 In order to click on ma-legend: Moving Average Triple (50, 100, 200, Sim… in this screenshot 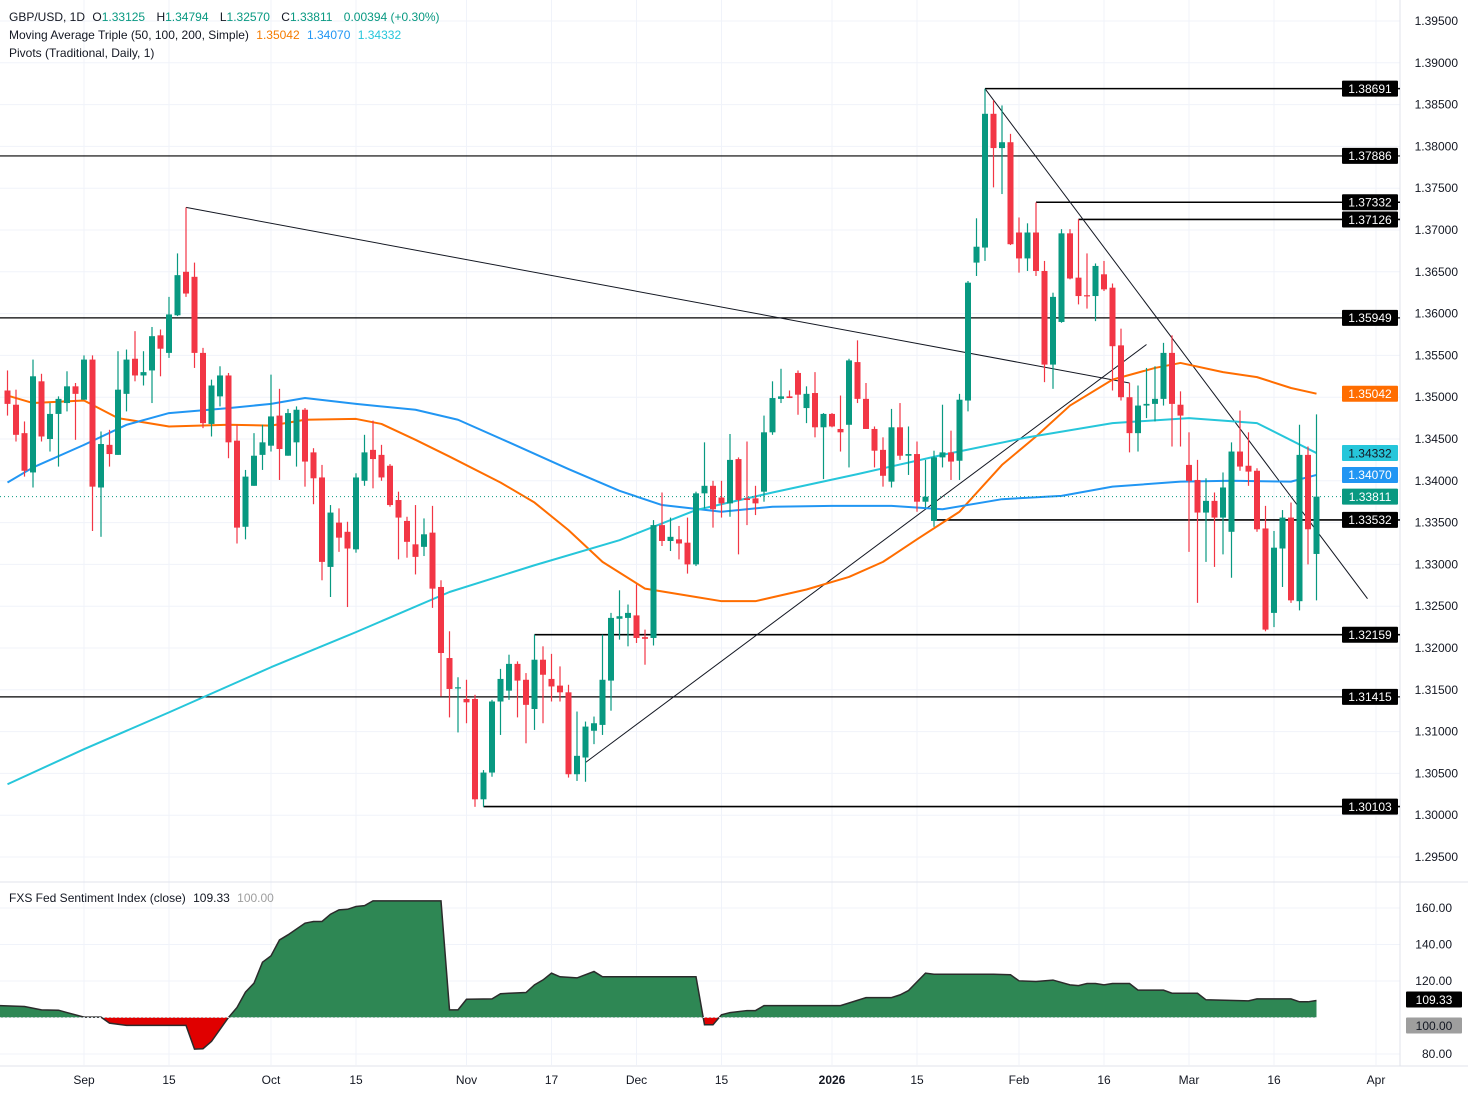, I will do `click(207, 35)`.